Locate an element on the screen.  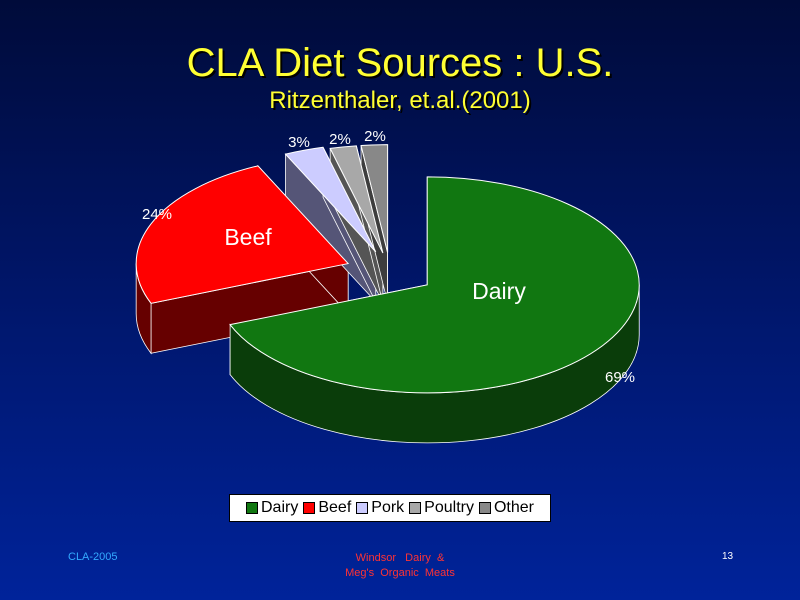
legend-item-dairy: Dairy is located at coordinates (272, 508).